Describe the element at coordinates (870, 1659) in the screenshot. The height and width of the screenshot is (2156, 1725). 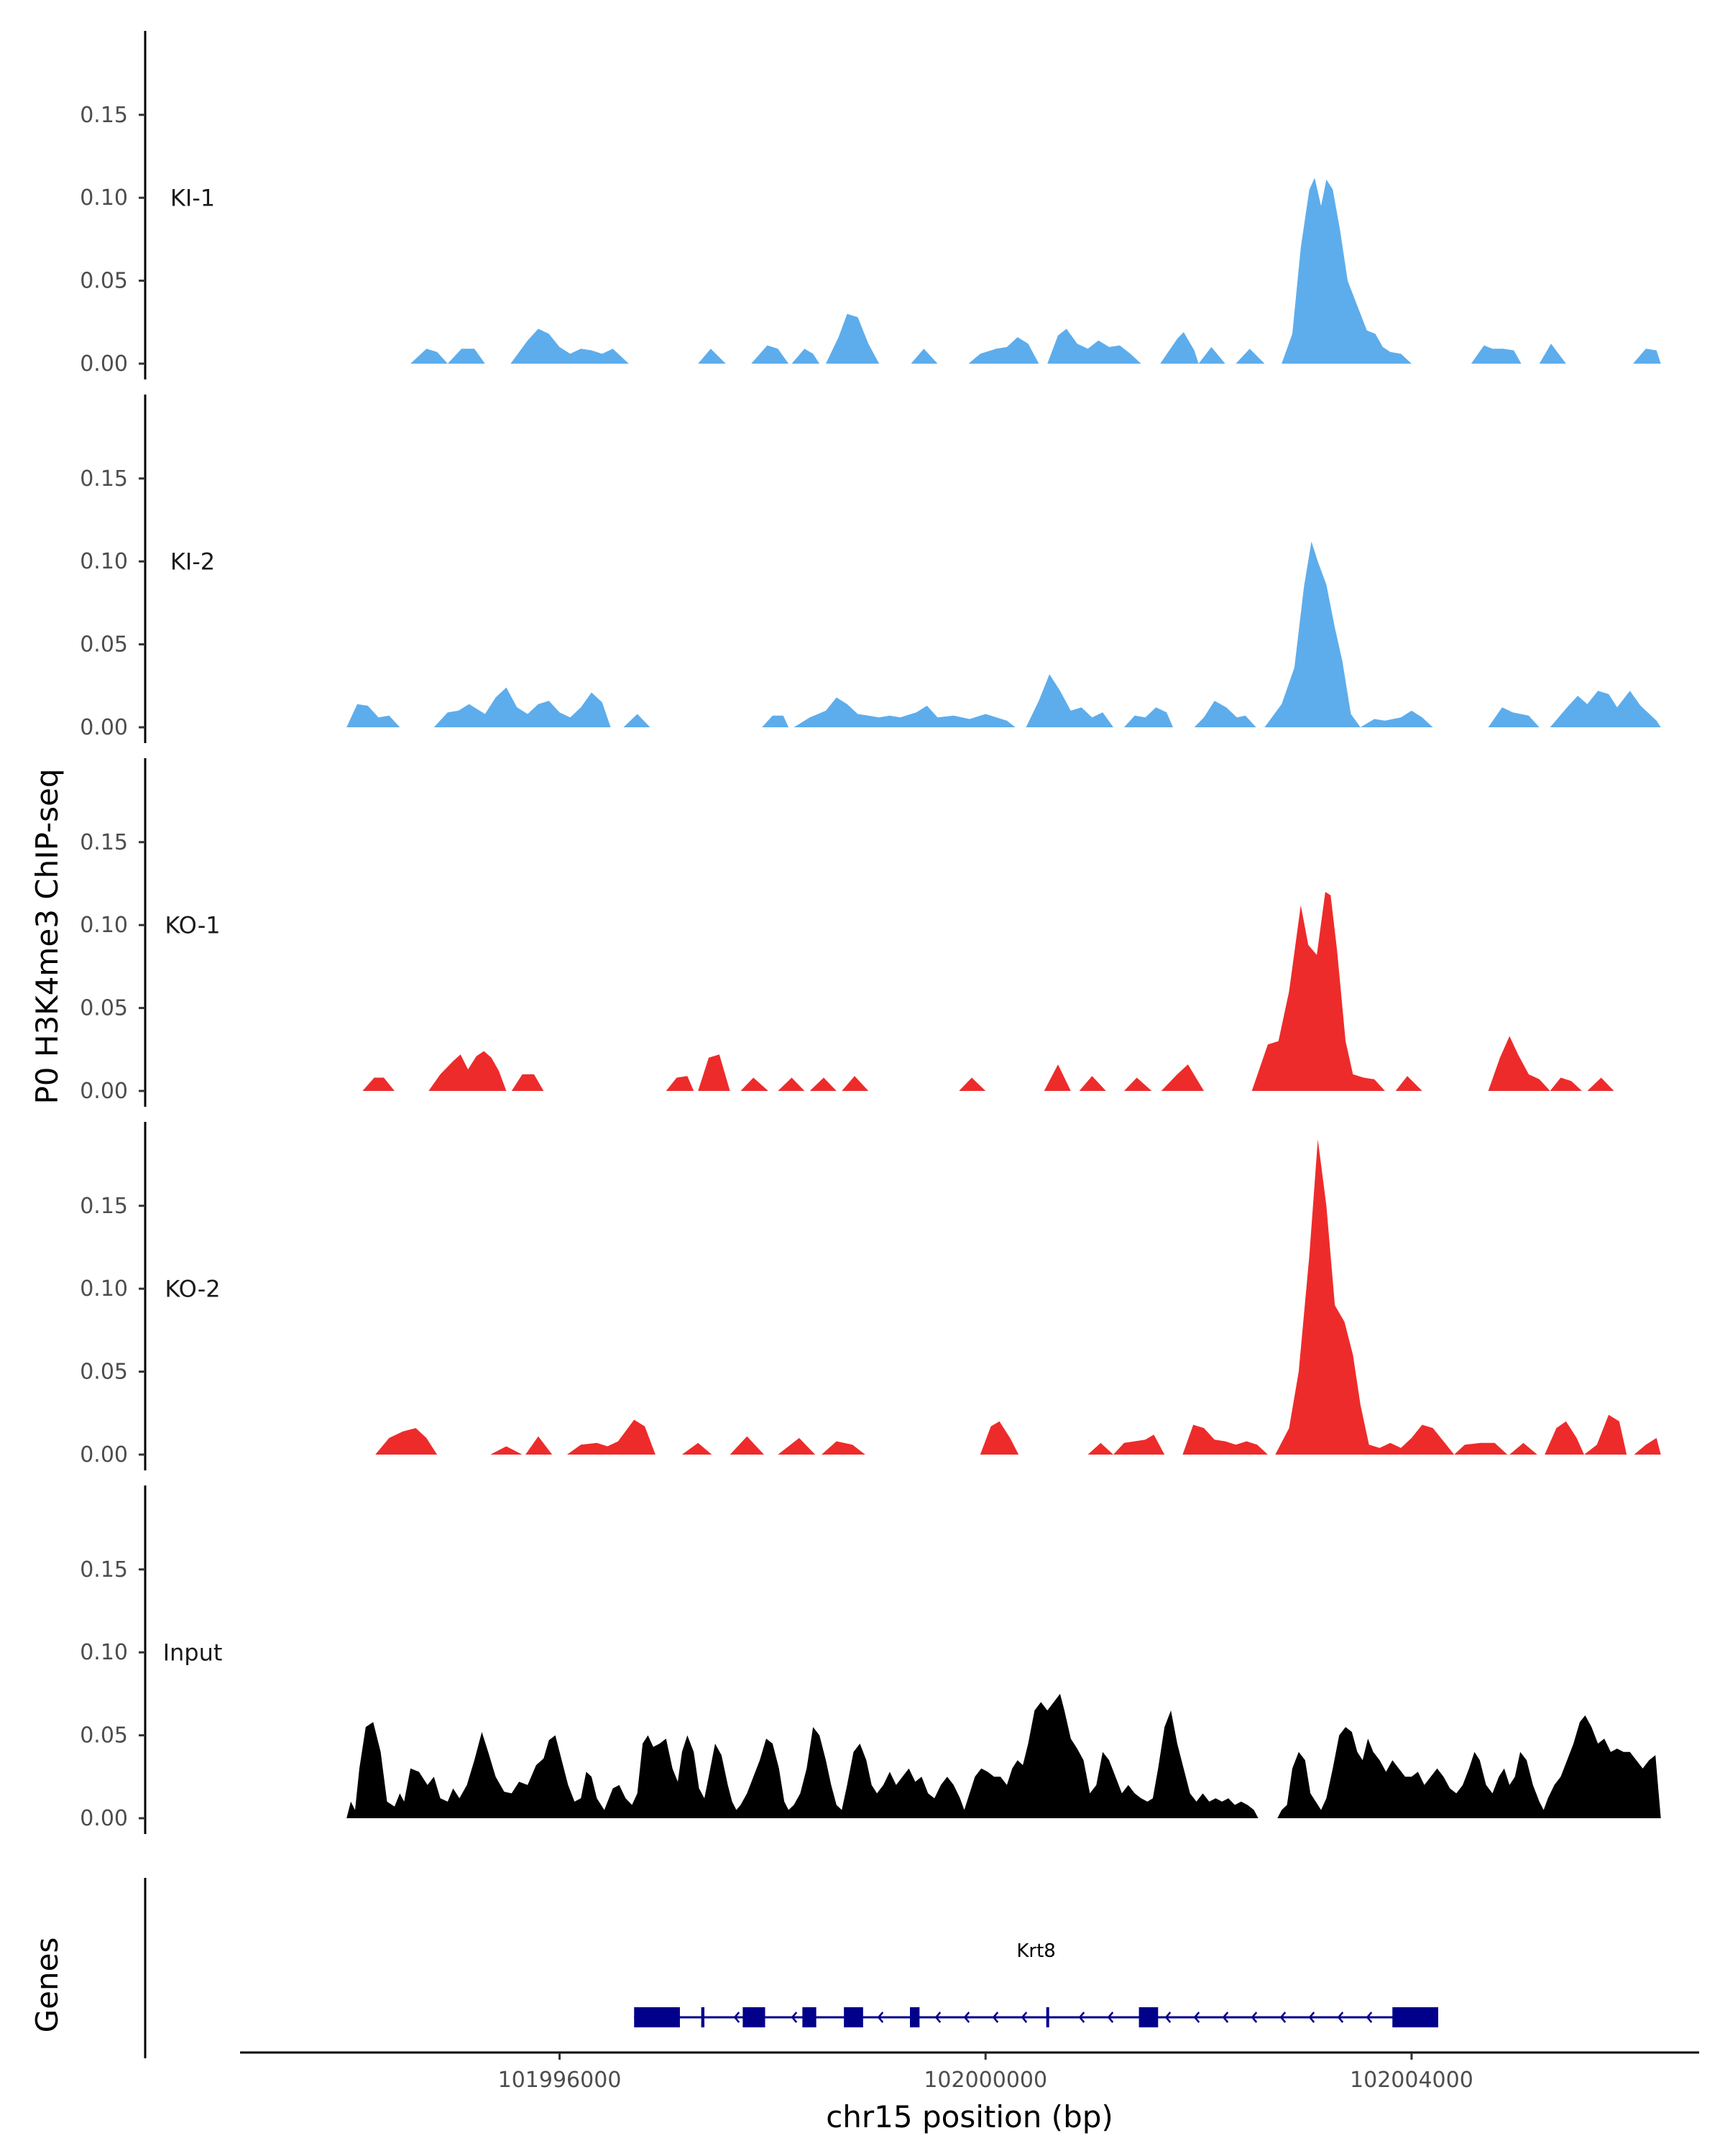
I see `track-panel-input: 0.00 0.05 0.10 0.15 Input` at that location.